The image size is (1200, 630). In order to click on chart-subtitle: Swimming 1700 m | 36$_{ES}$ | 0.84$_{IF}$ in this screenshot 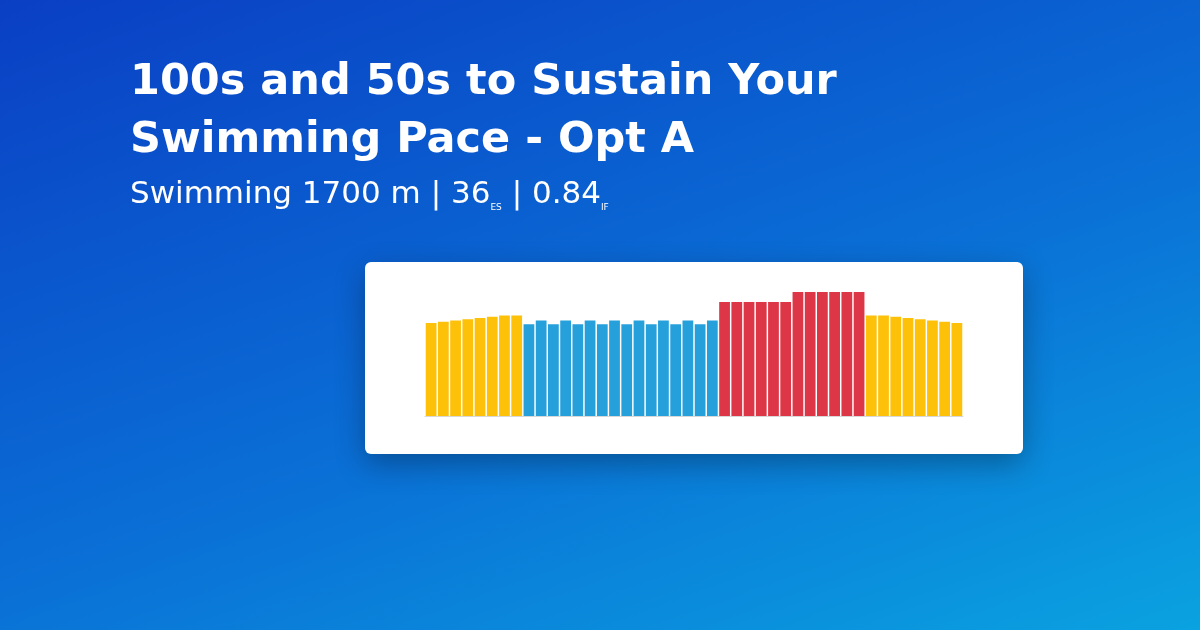, I will do `click(369, 193)`.